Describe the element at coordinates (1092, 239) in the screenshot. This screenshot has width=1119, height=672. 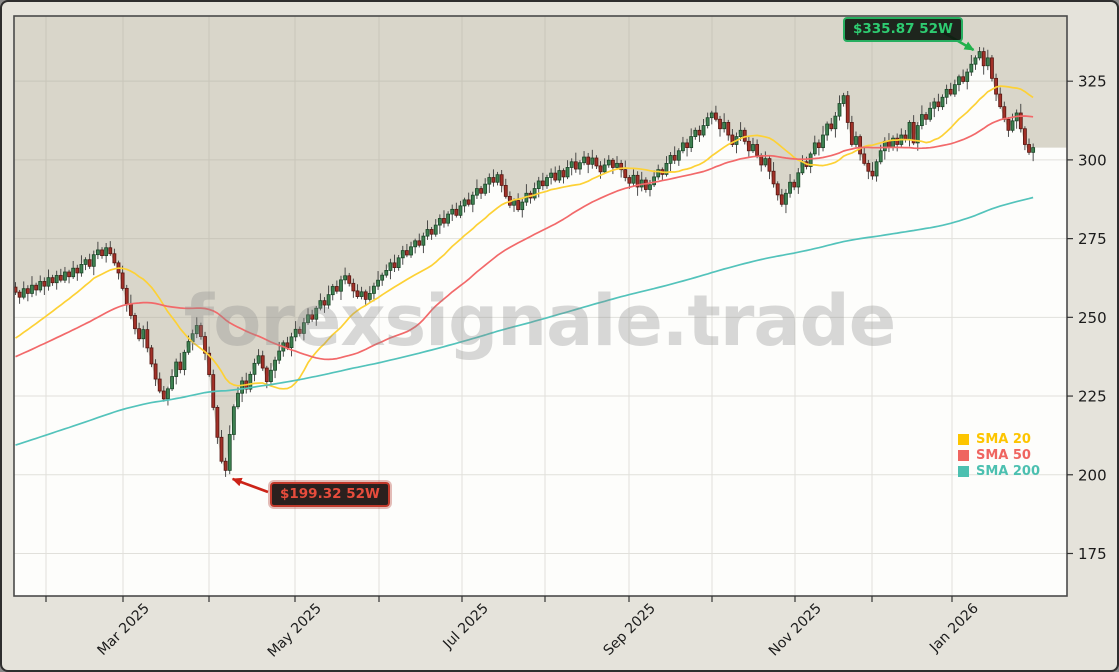
I see `y-tick-label: 275` at that location.